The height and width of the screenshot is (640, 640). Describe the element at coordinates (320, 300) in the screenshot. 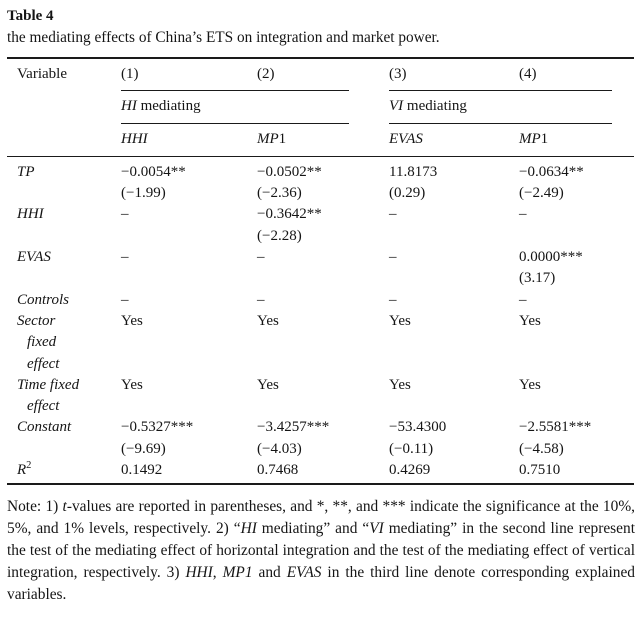

I see `table-row: Controls – – – –` at that location.